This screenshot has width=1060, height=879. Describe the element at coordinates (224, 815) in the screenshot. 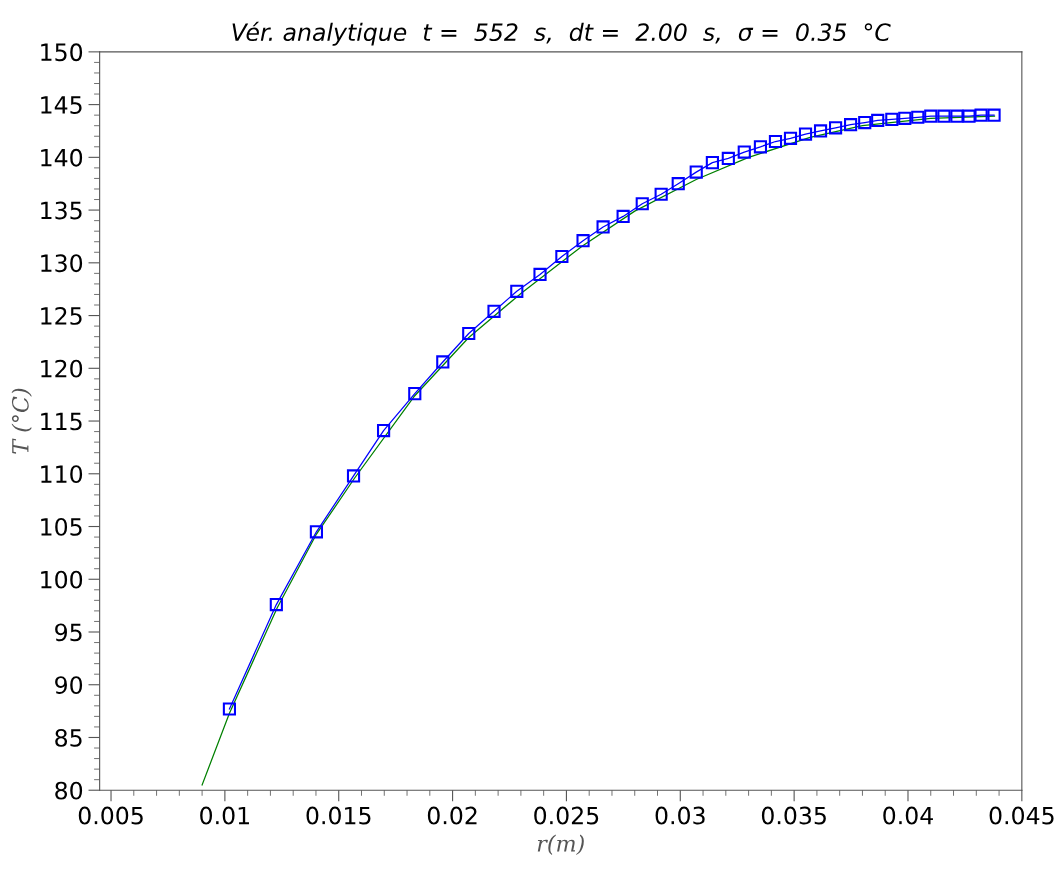

I see `x-tick-label: 0.01` at that location.